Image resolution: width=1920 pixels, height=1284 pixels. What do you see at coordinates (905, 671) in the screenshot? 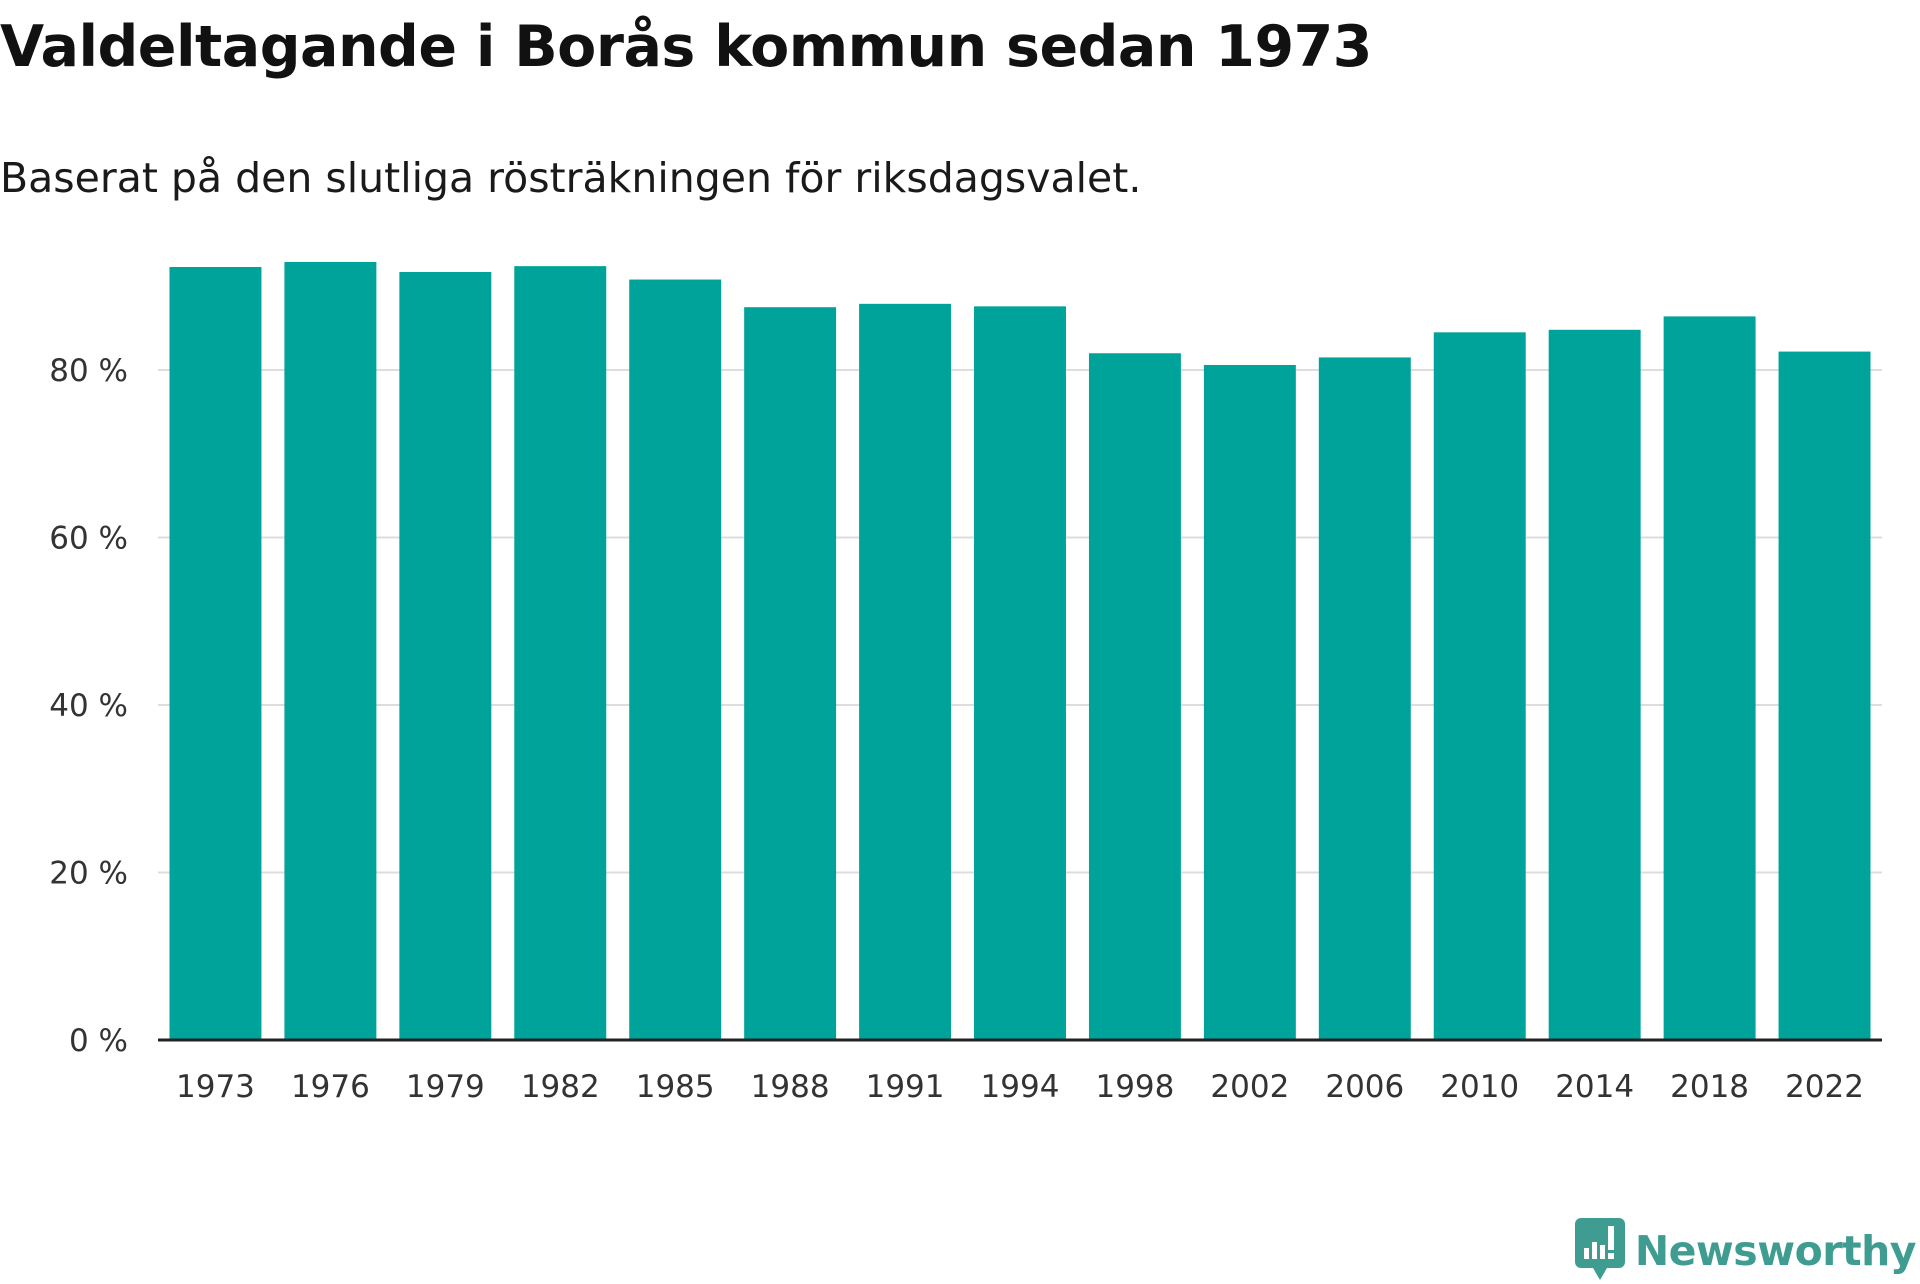
I see `bar-1991` at bounding box center [905, 671].